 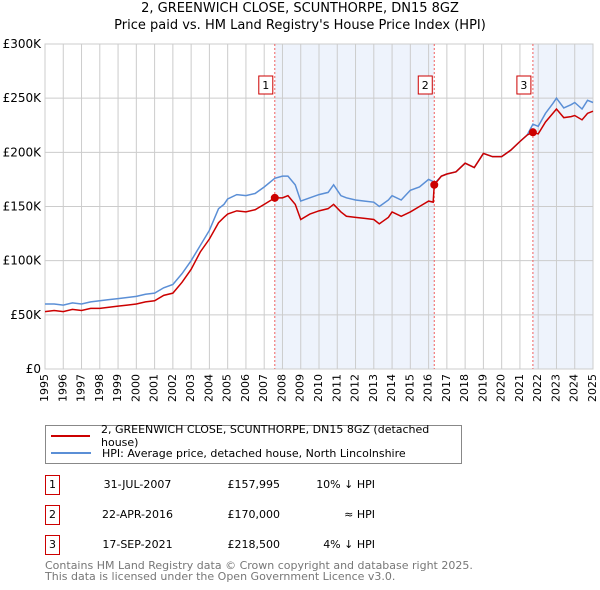 I want to click on x-tick-label: 2017, so click(x=446, y=388).